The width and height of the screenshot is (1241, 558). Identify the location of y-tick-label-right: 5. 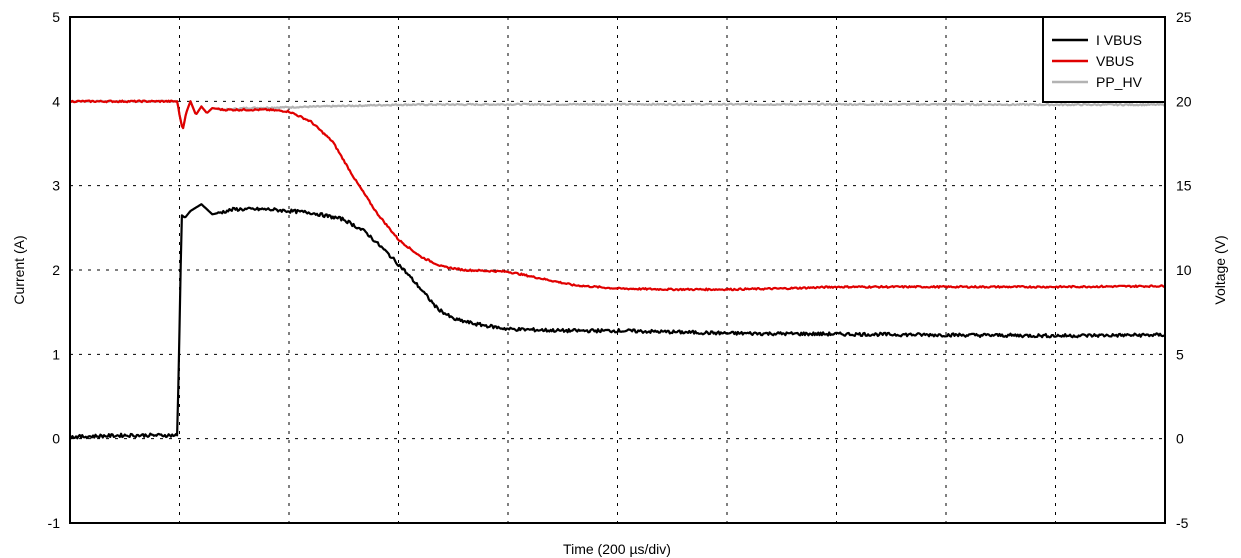
(1180, 354).